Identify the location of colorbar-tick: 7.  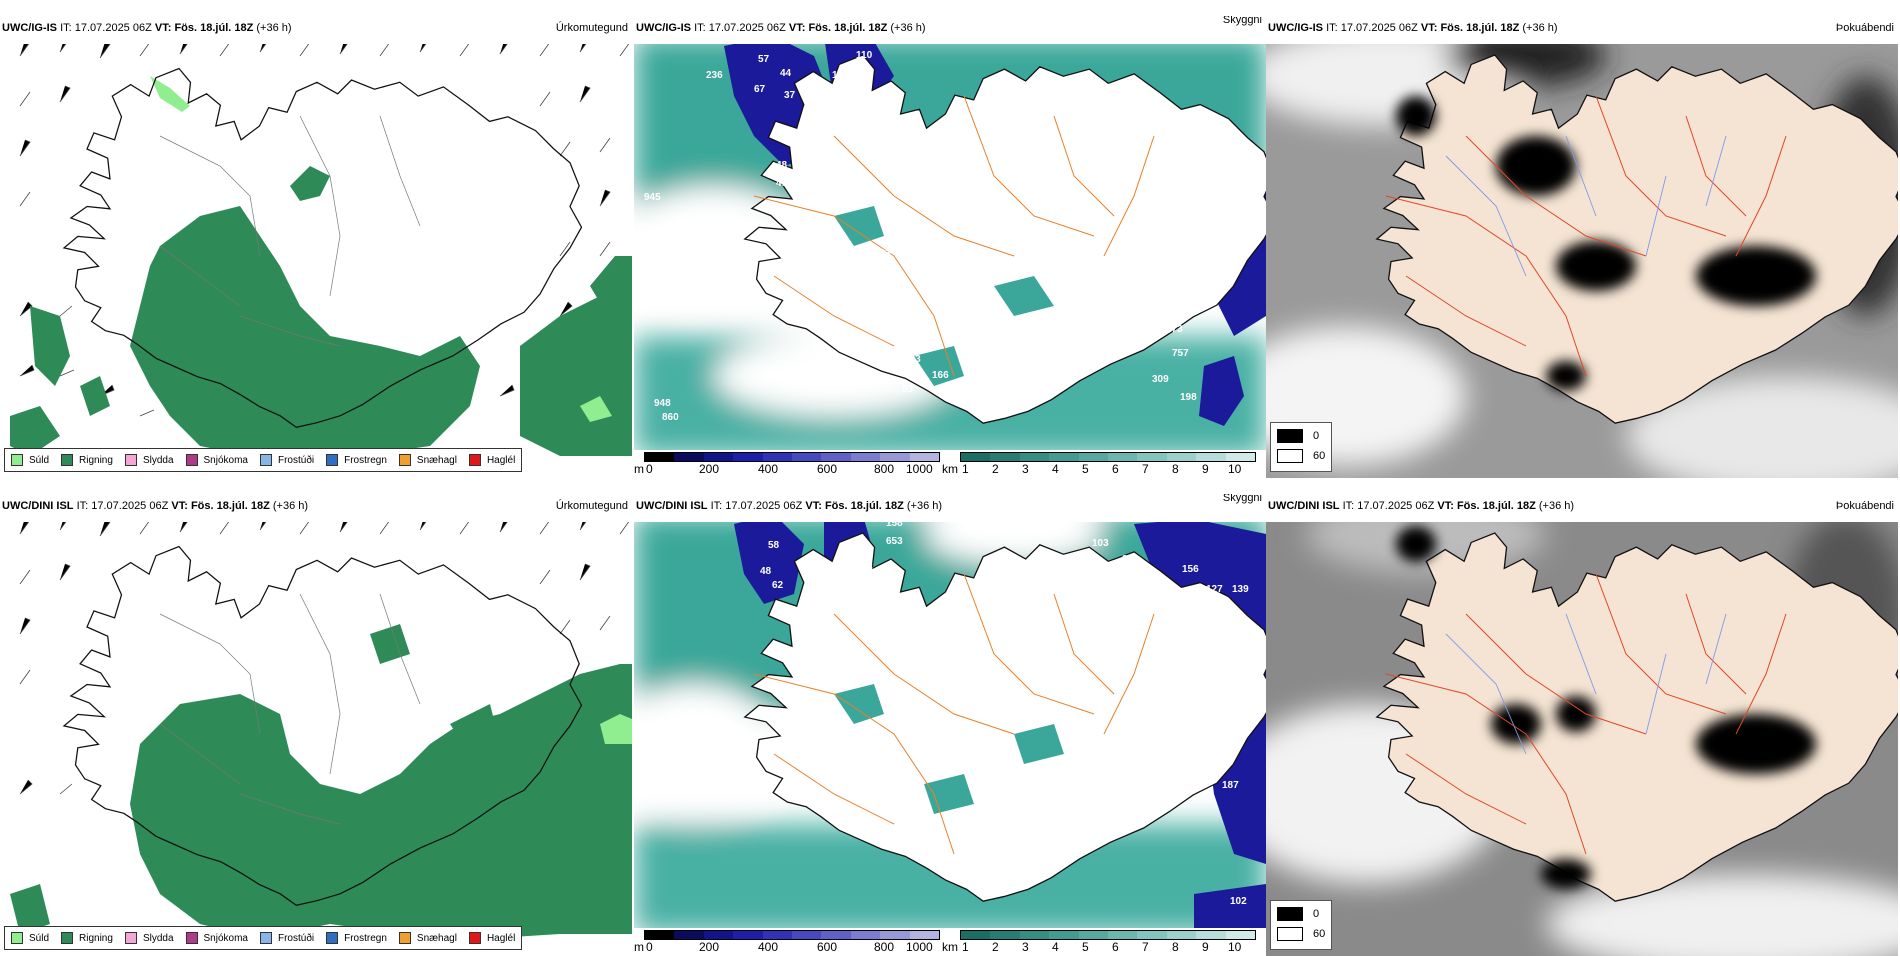
(1145, 469).